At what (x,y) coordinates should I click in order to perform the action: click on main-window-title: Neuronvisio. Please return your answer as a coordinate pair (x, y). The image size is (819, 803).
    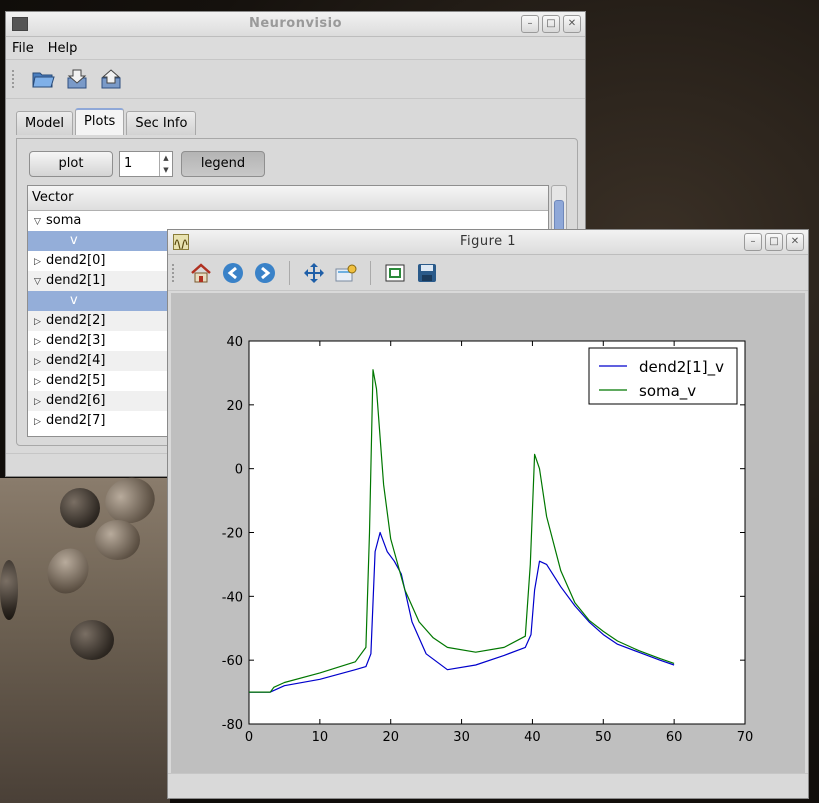
    Looking at the image, I should click on (295, 23).